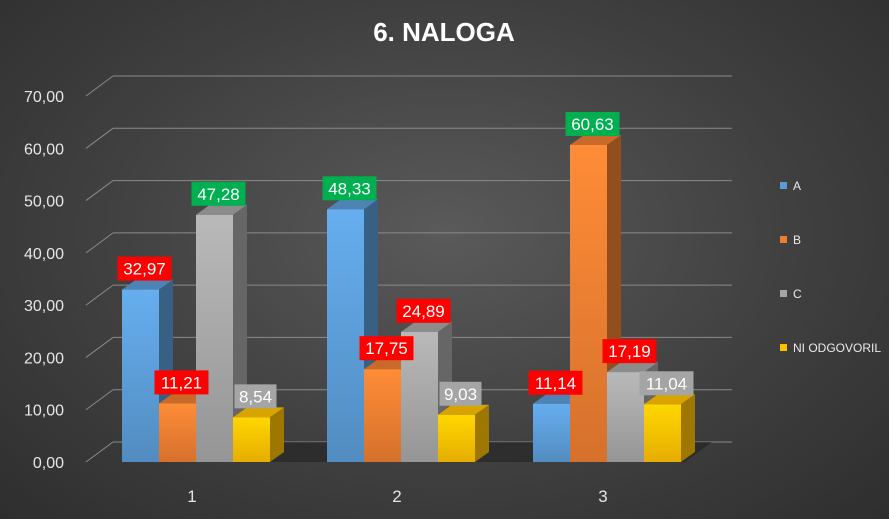 This screenshot has height=519, width=889. What do you see at coordinates (838, 348) in the screenshot?
I see `legend-label: NI ODGOVORIL` at bounding box center [838, 348].